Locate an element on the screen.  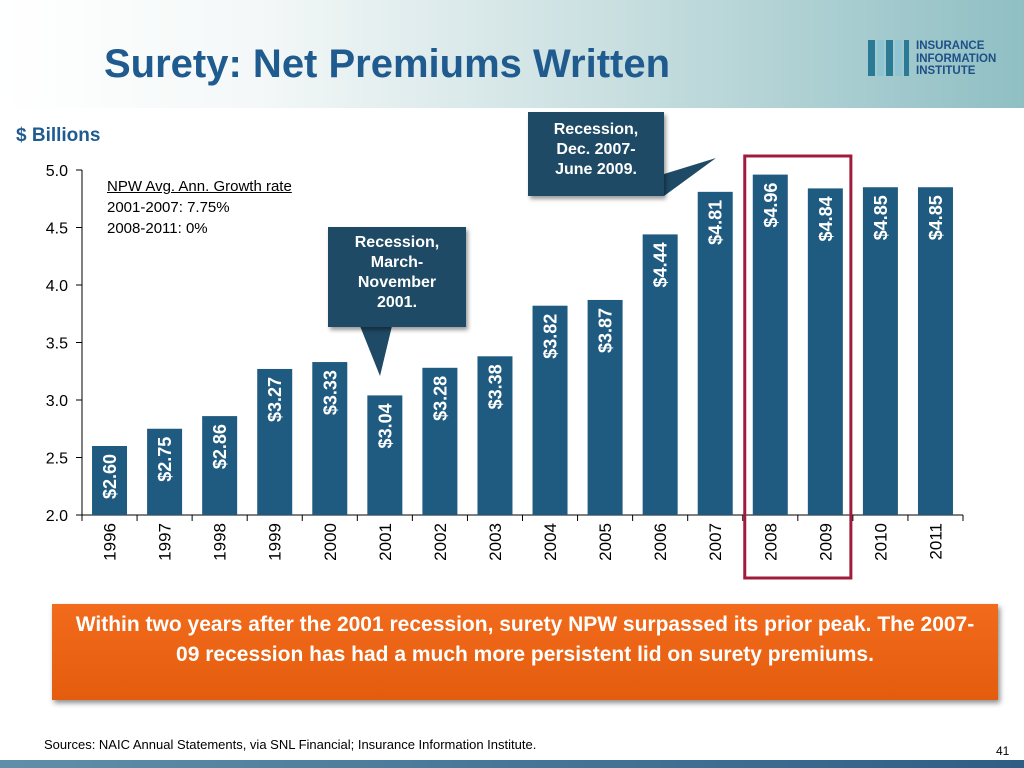
data-label-2002: $3.28 is located at coordinates (440, 398).